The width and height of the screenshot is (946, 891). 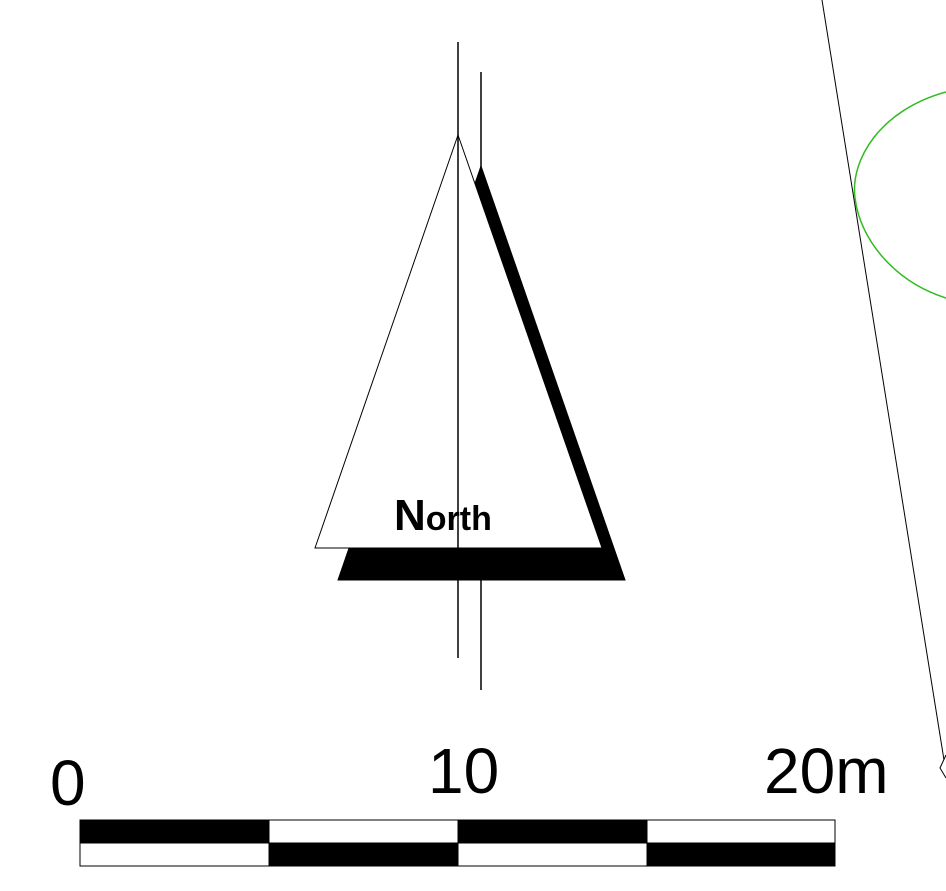 What do you see at coordinates (363, 831) in the screenshot?
I see `scale-segment-2-top` at bounding box center [363, 831].